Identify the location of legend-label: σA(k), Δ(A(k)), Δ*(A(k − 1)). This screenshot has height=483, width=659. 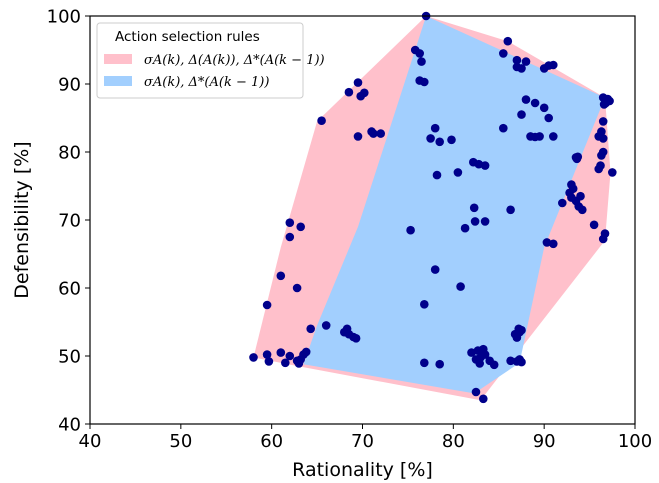
(234, 60).